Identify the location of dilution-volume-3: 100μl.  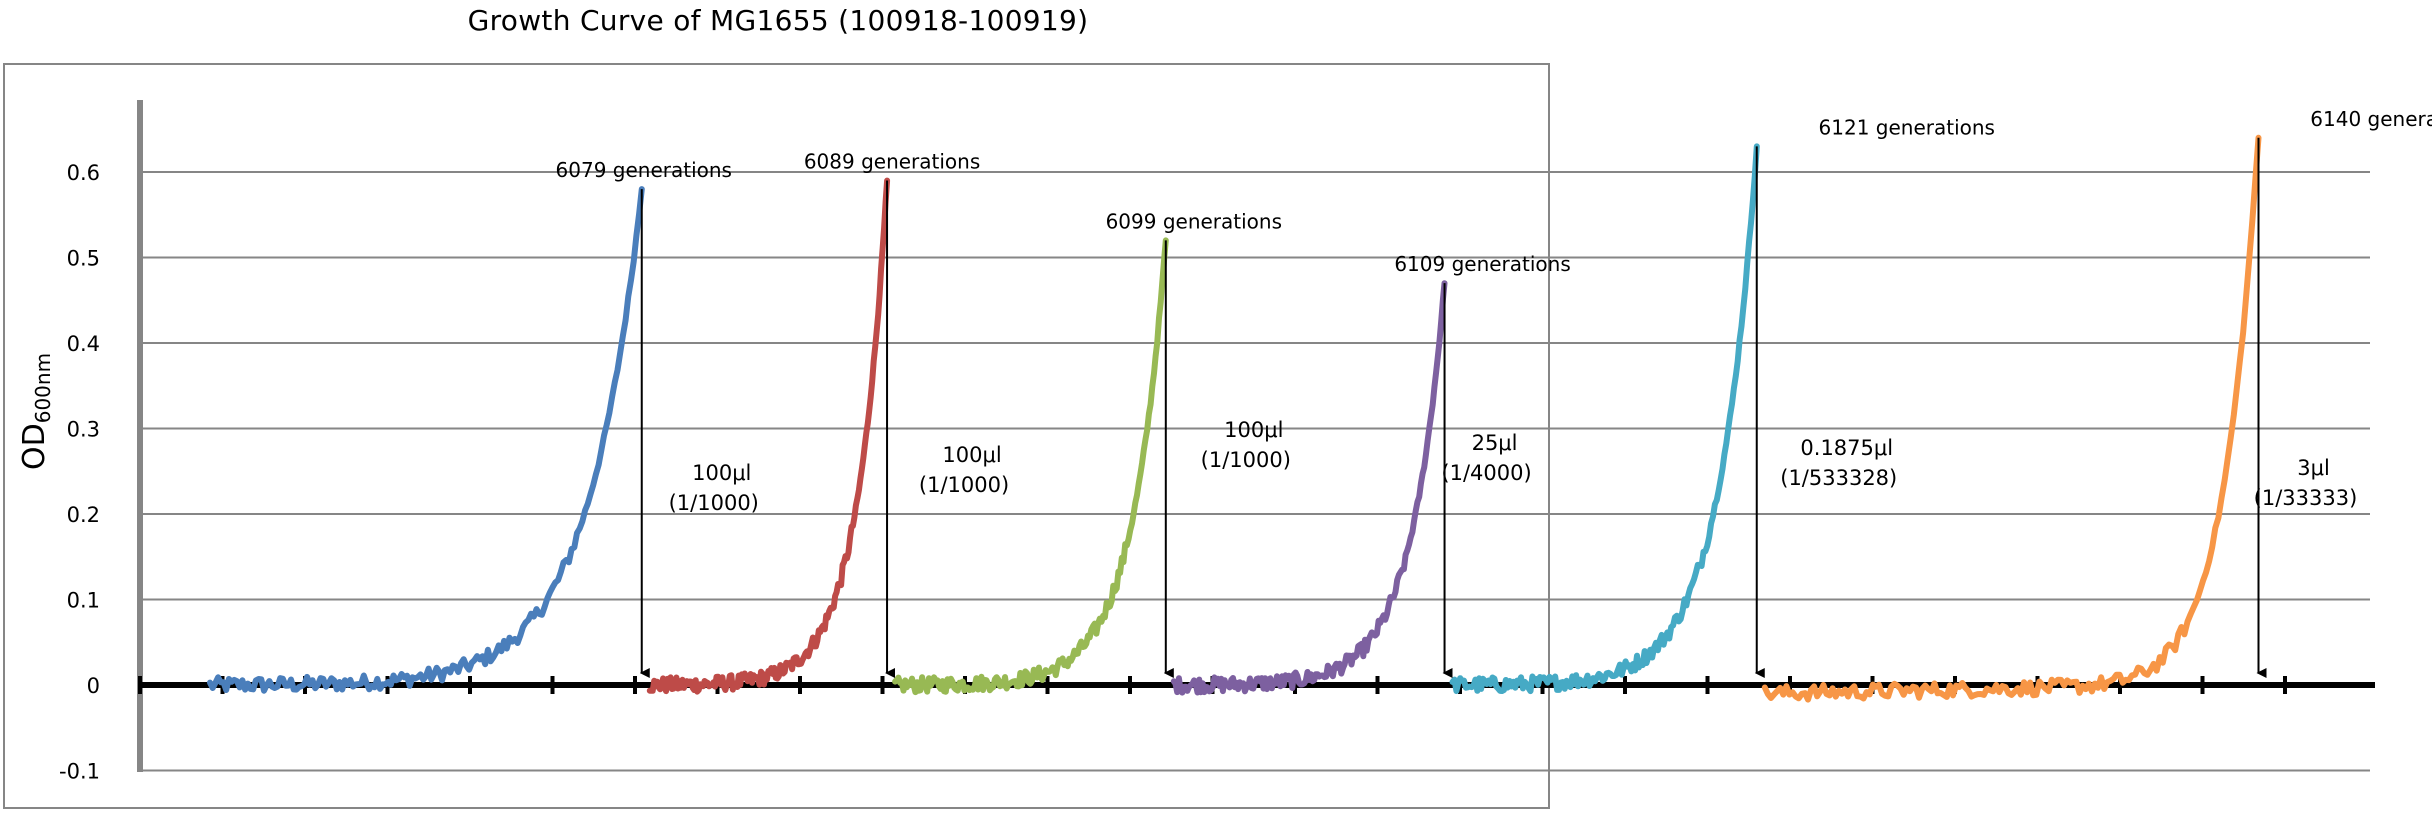
(1253, 430).